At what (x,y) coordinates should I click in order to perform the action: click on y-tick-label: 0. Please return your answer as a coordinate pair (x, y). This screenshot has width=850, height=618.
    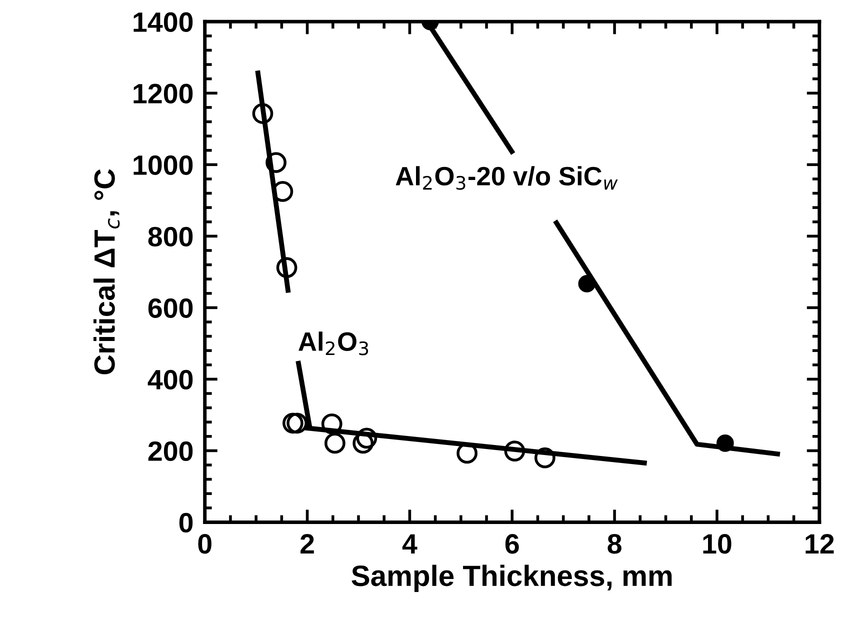
    Looking at the image, I should click on (186, 522).